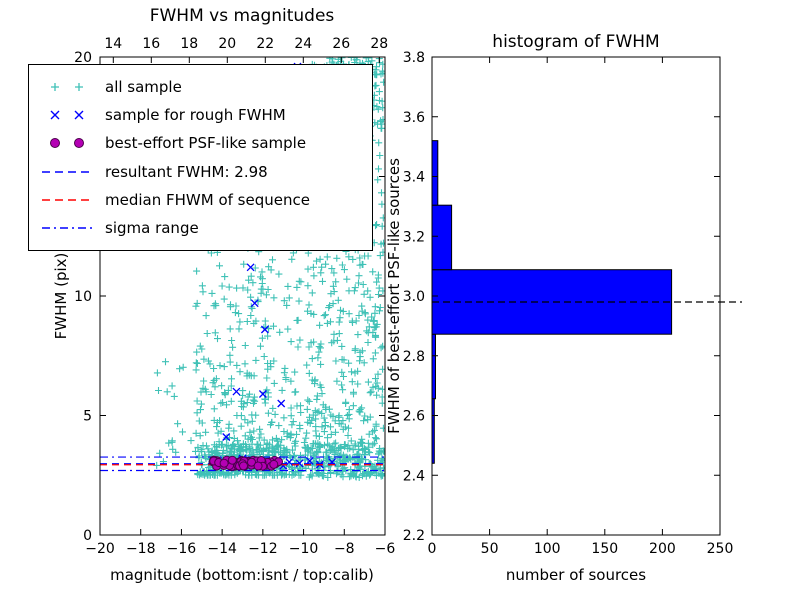  What do you see at coordinates (67, 86) in the screenshot?
I see `plus-swatch-icon` at bounding box center [67, 86].